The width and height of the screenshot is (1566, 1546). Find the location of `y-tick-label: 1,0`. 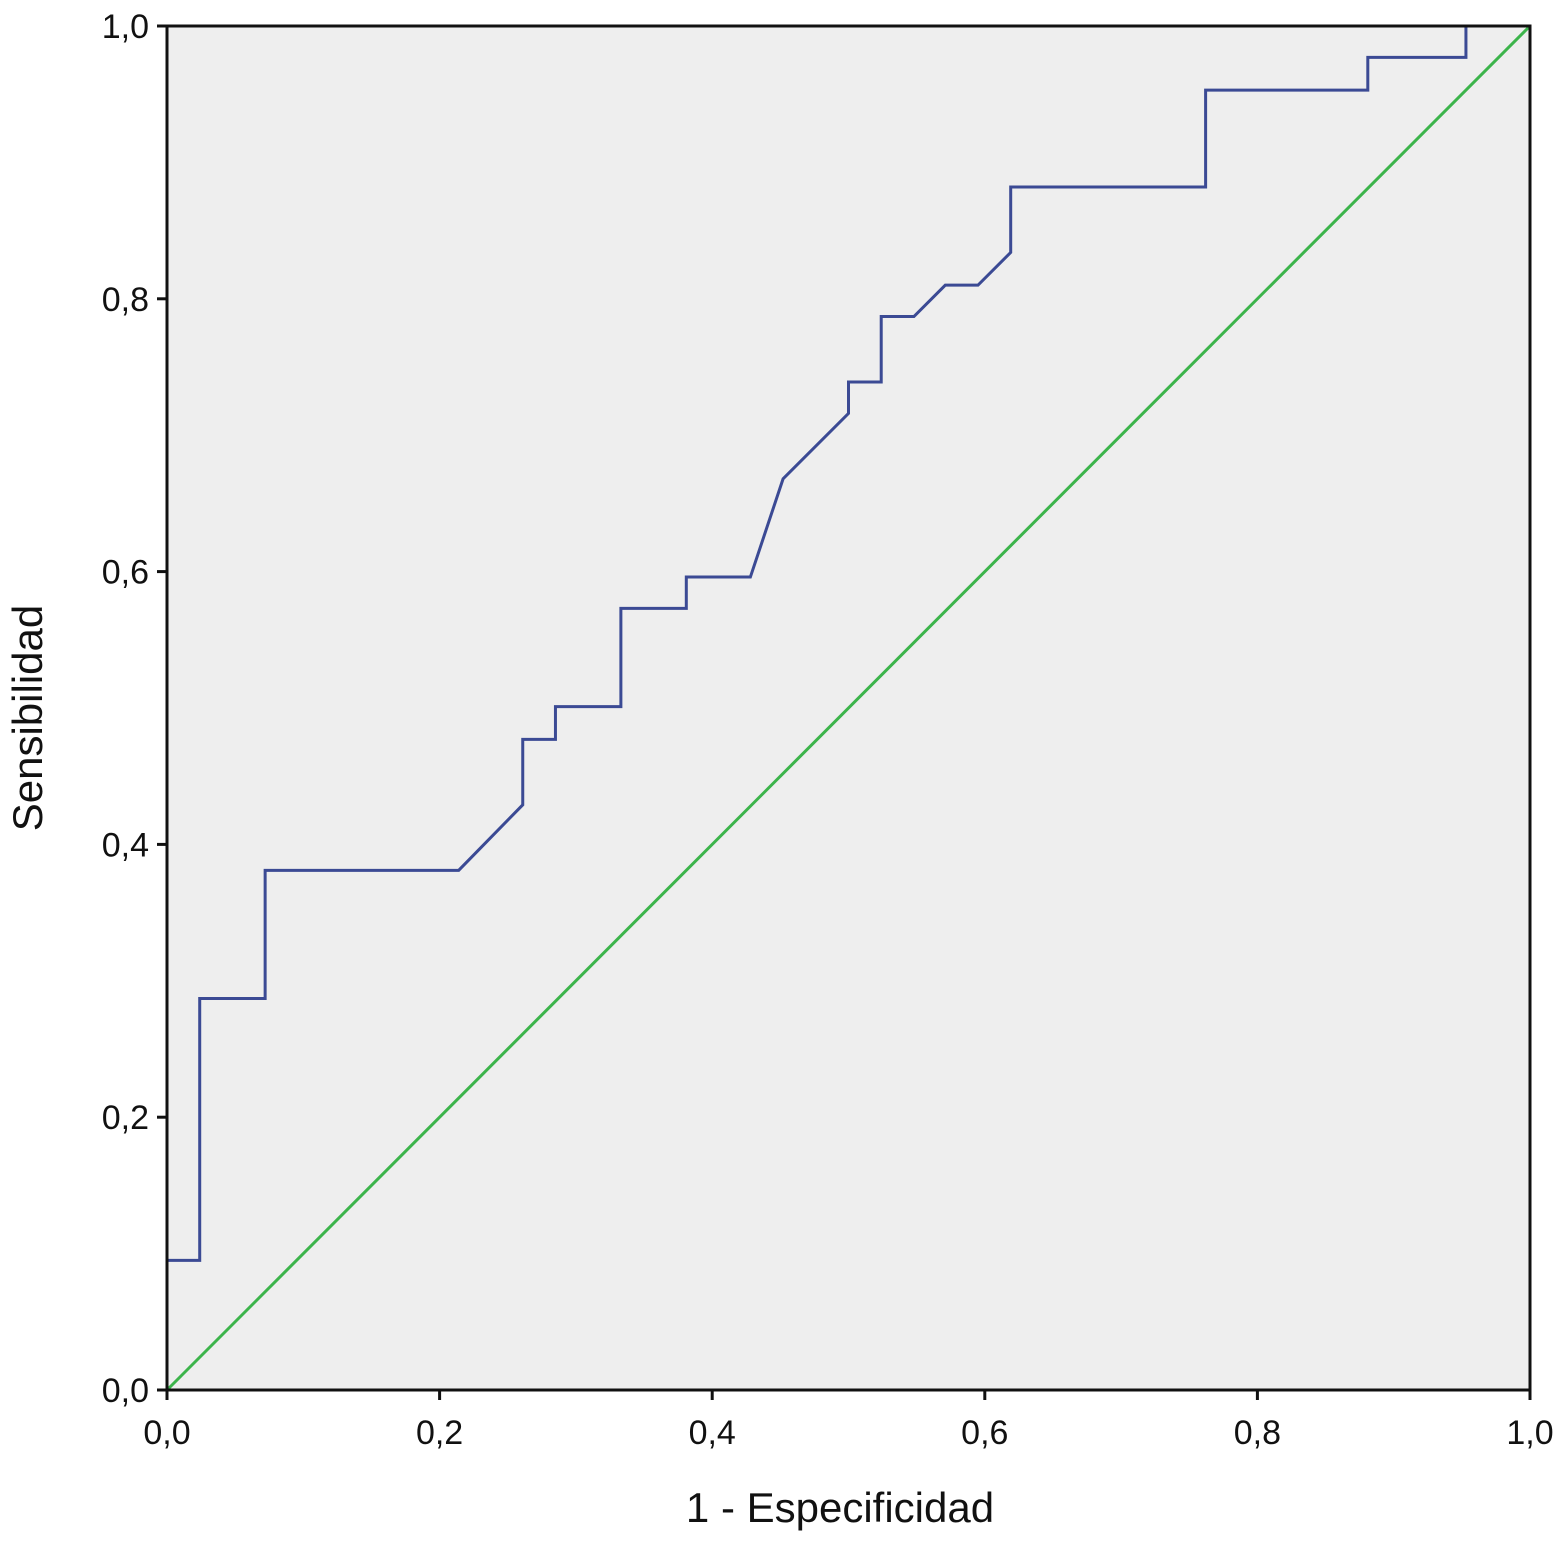

y-tick-label: 1,0 is located at coordinates (125, 27).